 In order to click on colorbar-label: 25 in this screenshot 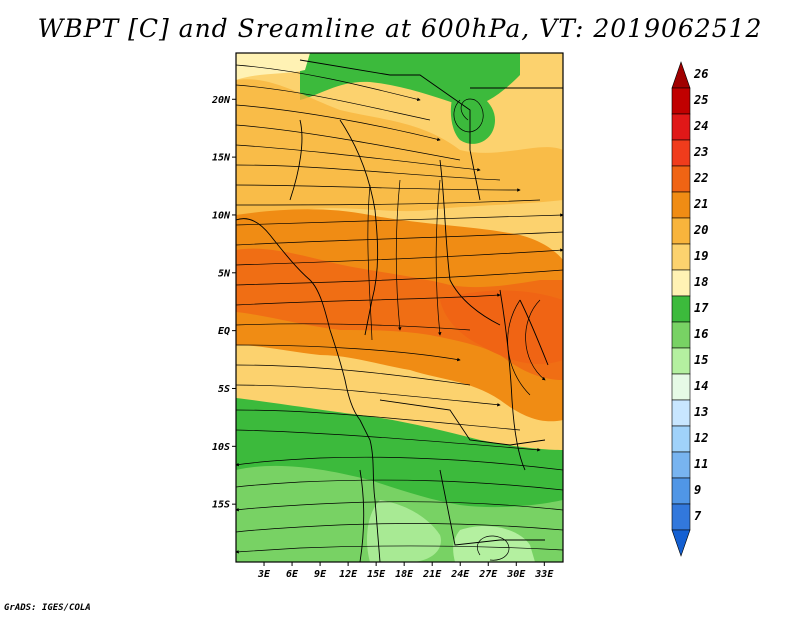, I will do `click(700, 100)`.